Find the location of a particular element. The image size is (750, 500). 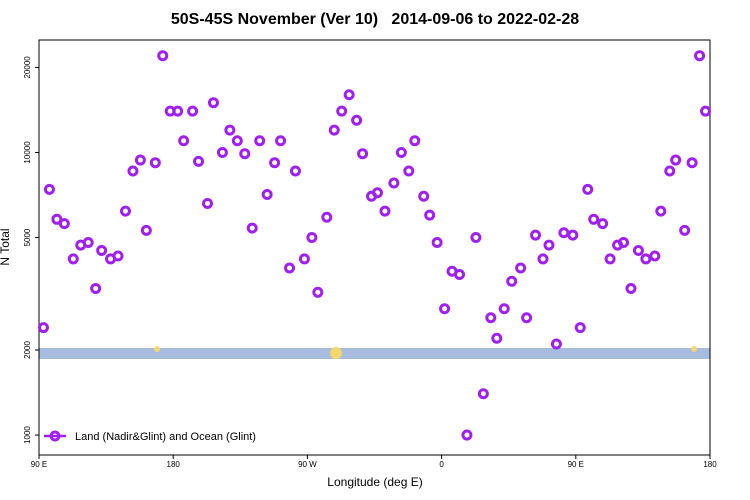

x-axis-title: Longitude (deg E) is located at coordinates (374, 482).